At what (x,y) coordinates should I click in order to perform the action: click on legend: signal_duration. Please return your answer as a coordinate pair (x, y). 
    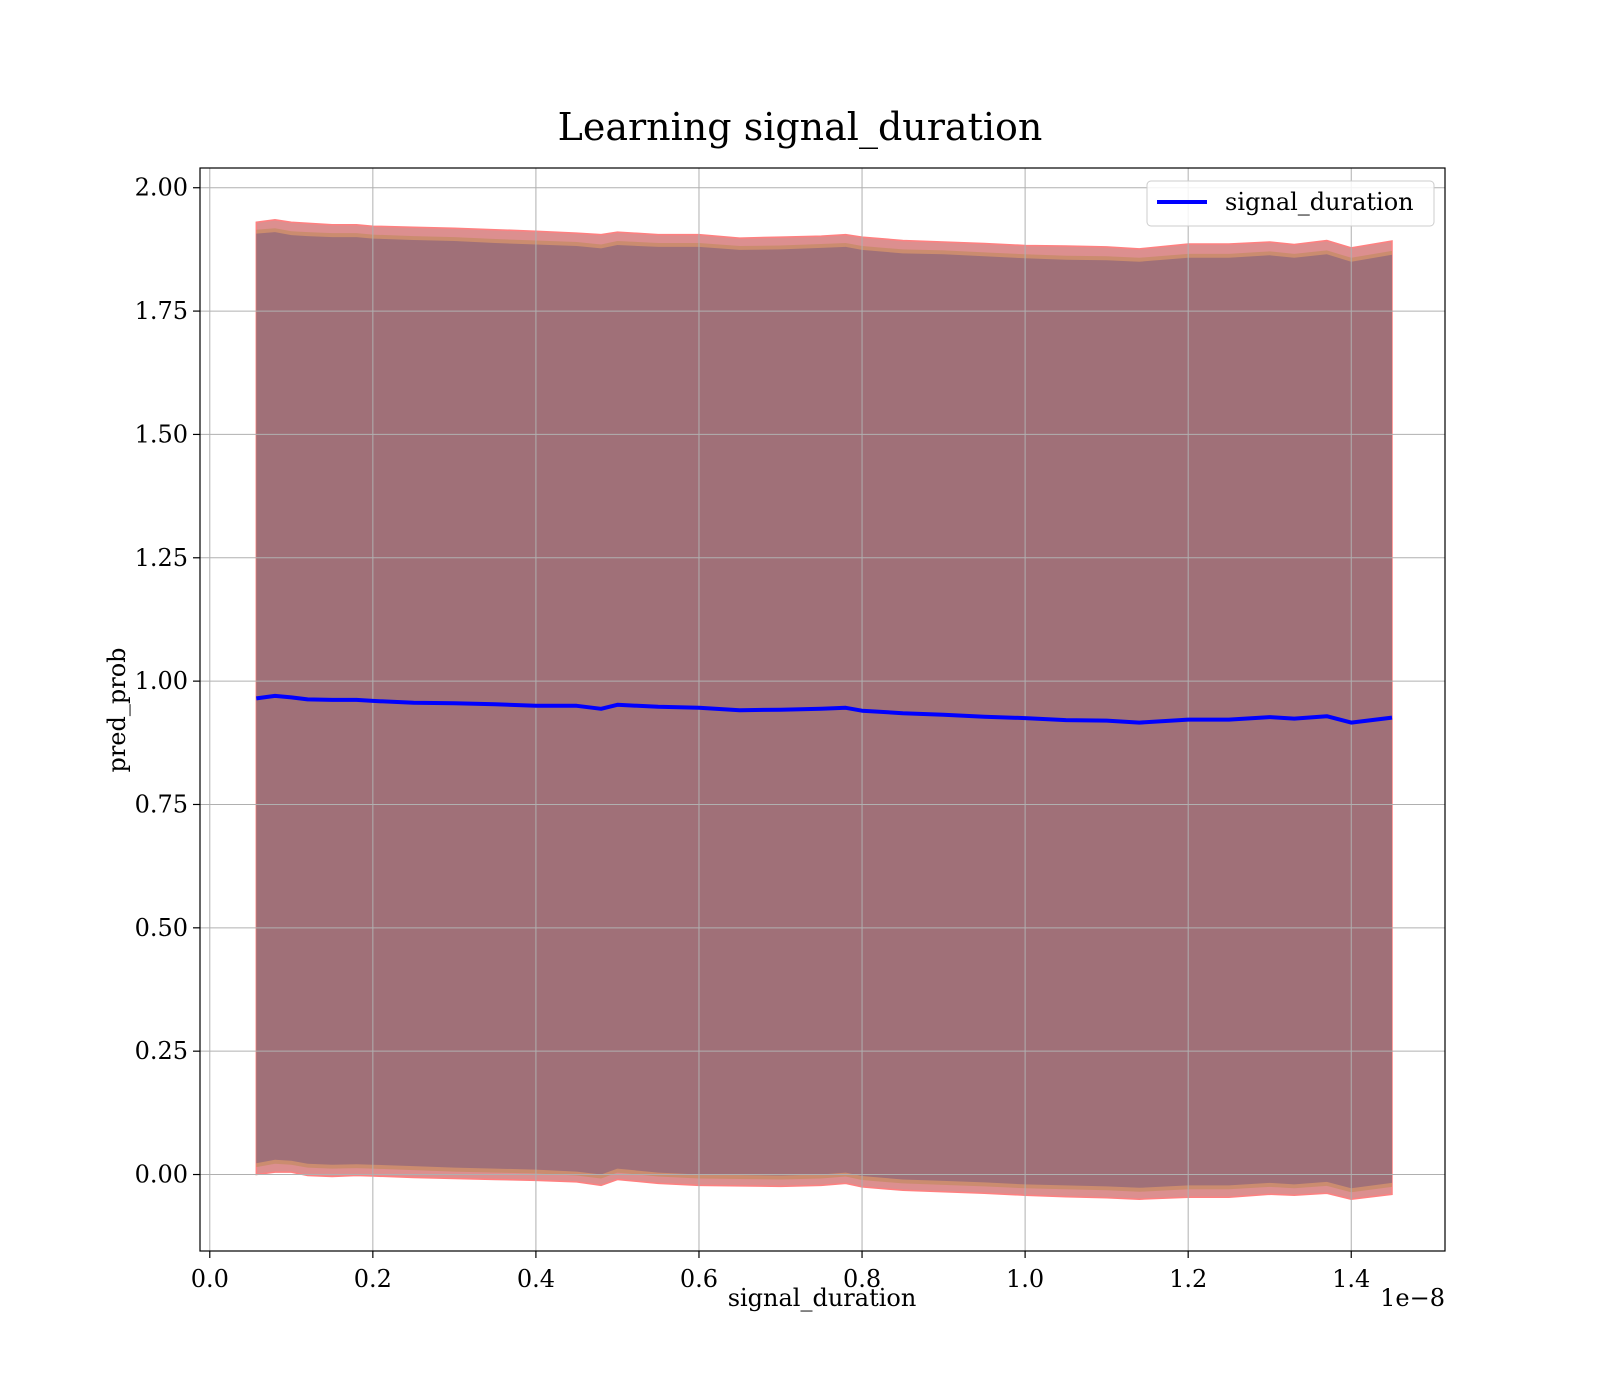
    Looking at the image, I should click on (1290, 203).